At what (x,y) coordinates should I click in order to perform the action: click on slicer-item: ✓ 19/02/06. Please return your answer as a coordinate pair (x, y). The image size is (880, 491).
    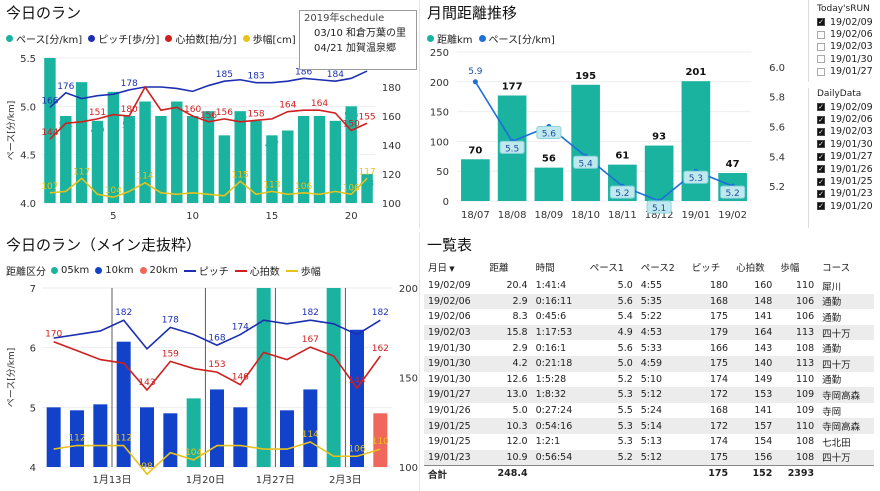
    Looking at the image, I should click on (844, 119).